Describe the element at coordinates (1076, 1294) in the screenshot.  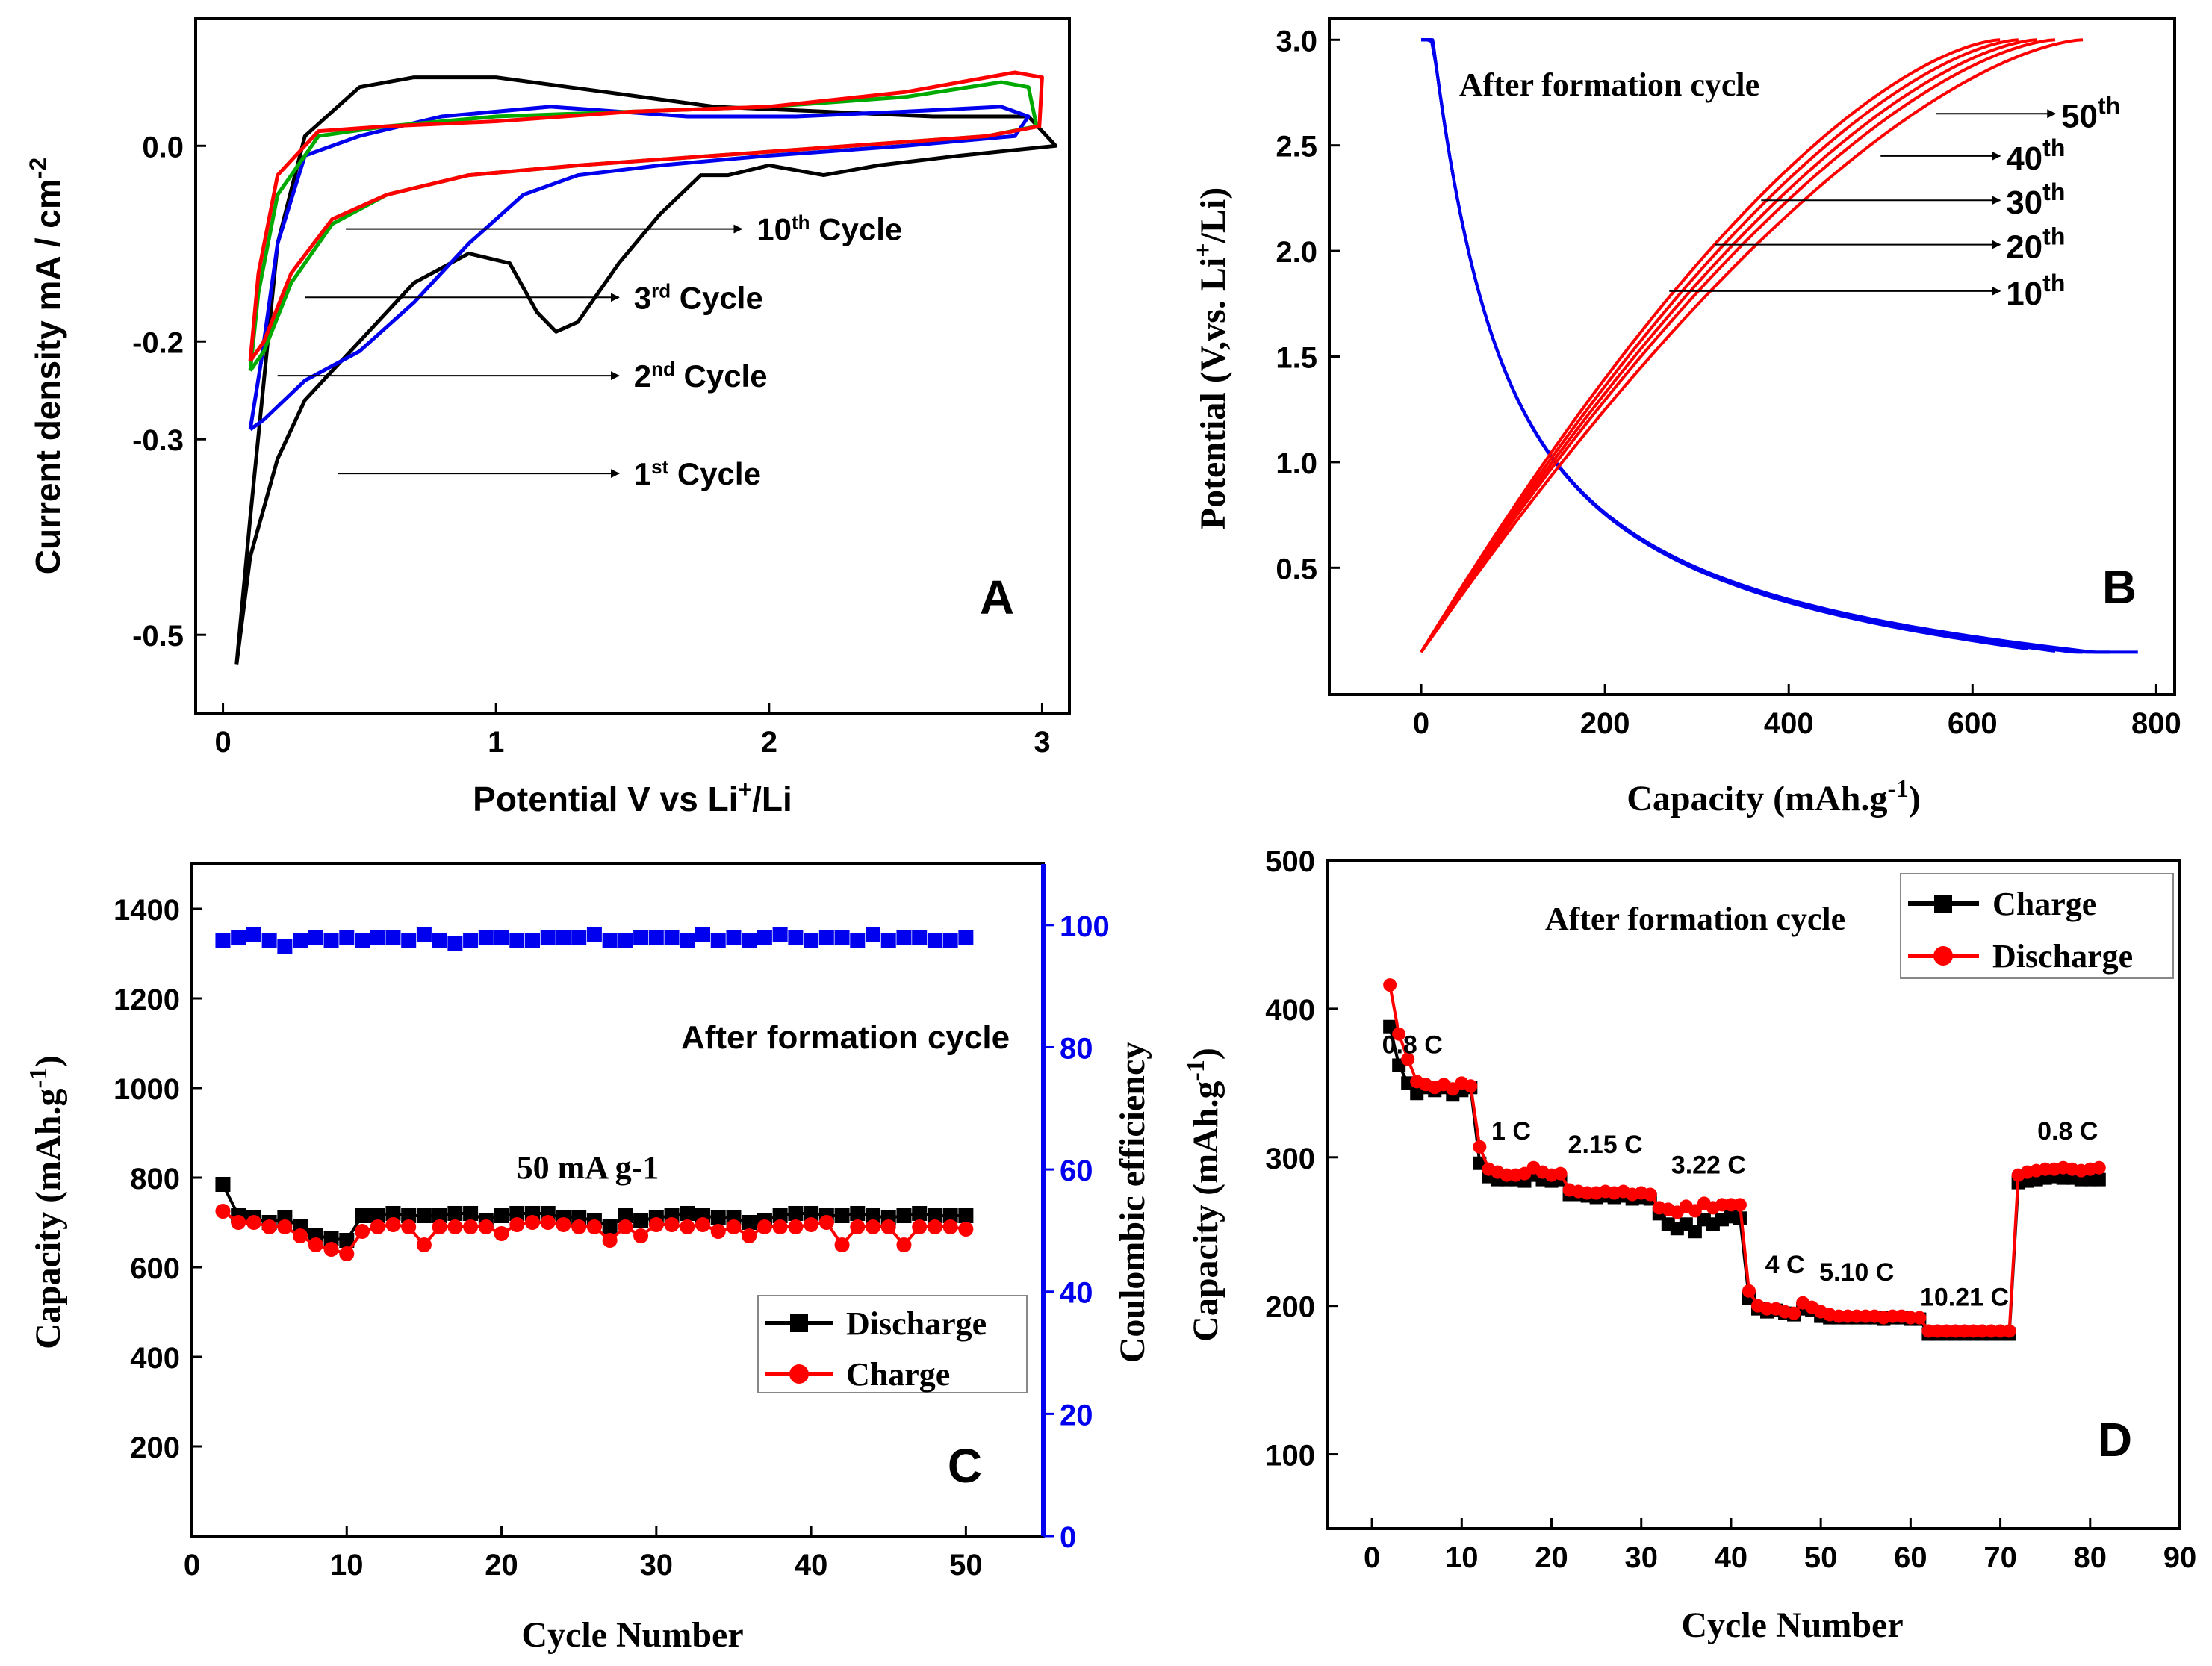
I see `panel-c-y2tick-label: 40` at that location.